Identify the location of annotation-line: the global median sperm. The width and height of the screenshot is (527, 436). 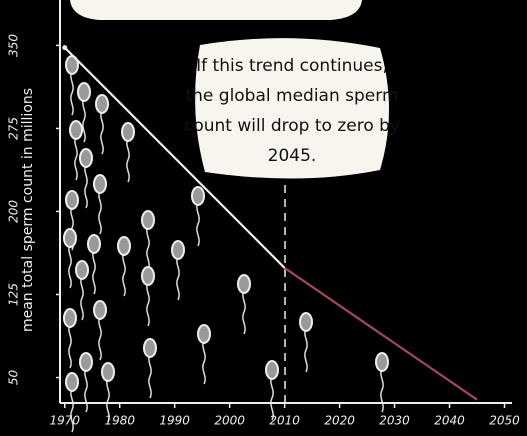
(291, 96).